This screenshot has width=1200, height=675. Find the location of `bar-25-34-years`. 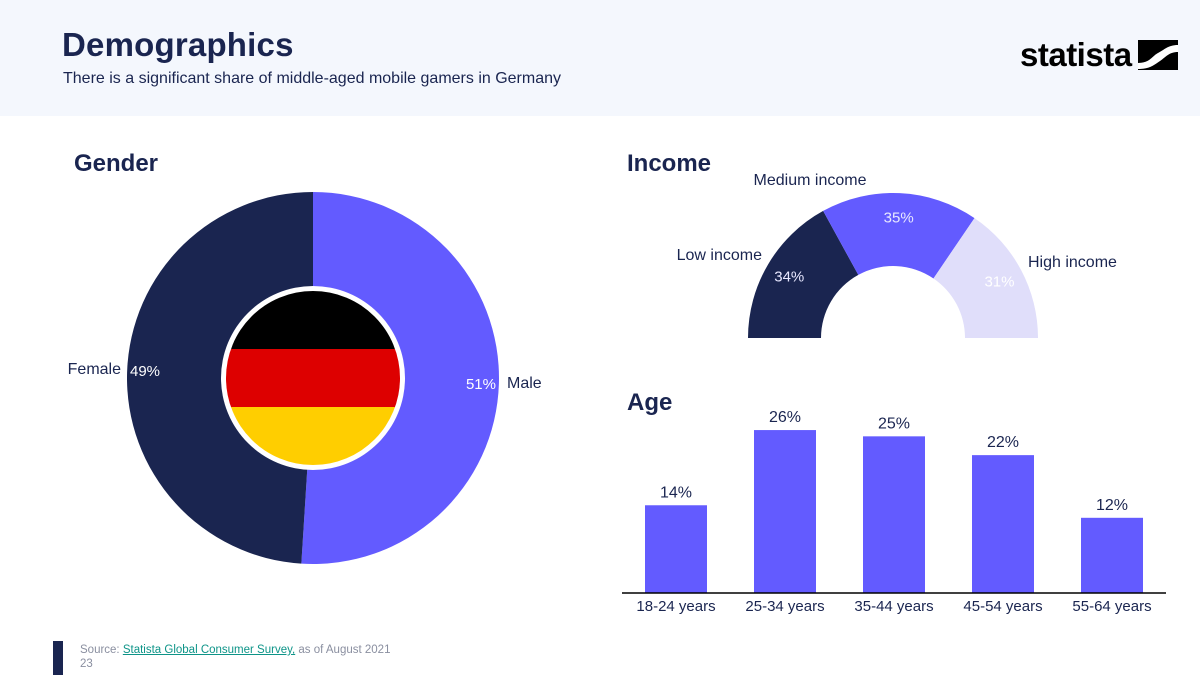

bar-25-34-years is located at coordinates (785, 511).